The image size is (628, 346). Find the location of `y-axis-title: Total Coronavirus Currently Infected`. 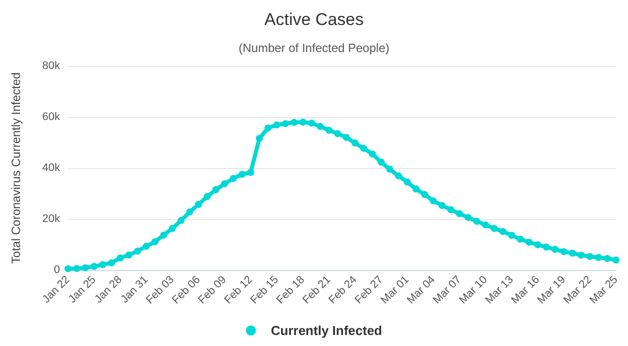

y-axis-title: Total Coronavirus Currently Infected is located at coordinates (16, 168).